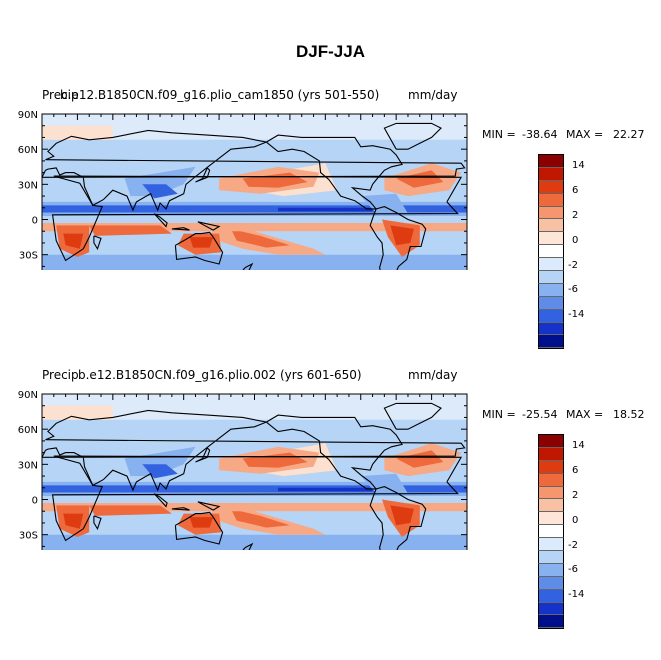  Describe the element at coordinates (330, 51) in the screenshot. I see `figure-title: DJF-JJA` at that location.